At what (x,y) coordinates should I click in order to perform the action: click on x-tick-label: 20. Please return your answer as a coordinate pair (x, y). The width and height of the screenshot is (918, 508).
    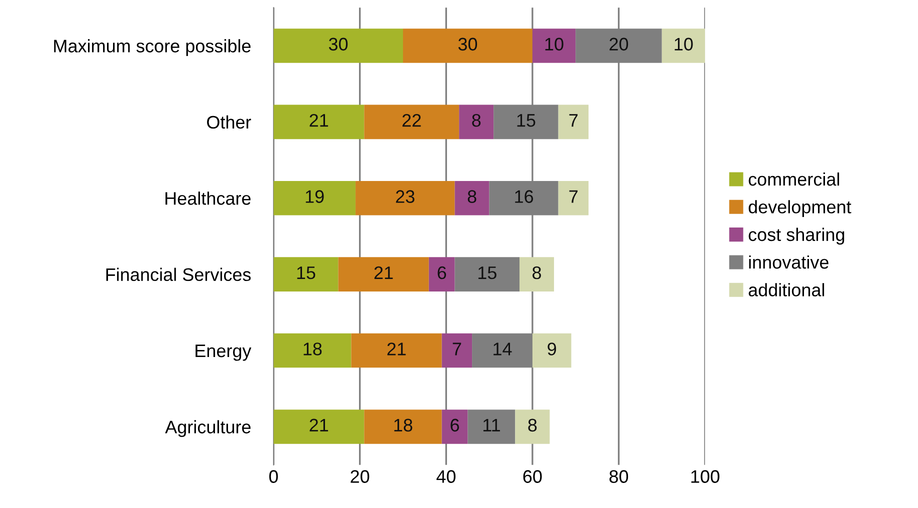
    Looking at the image, I should click on (360, 476).